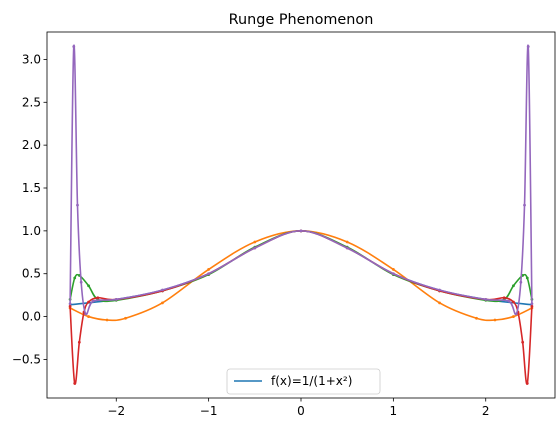 The height and width of the screenshot is (435, 559). Describe the element at coordinates (209, 411) in the screenshot. I see `x-tick-label: −1` at that location.